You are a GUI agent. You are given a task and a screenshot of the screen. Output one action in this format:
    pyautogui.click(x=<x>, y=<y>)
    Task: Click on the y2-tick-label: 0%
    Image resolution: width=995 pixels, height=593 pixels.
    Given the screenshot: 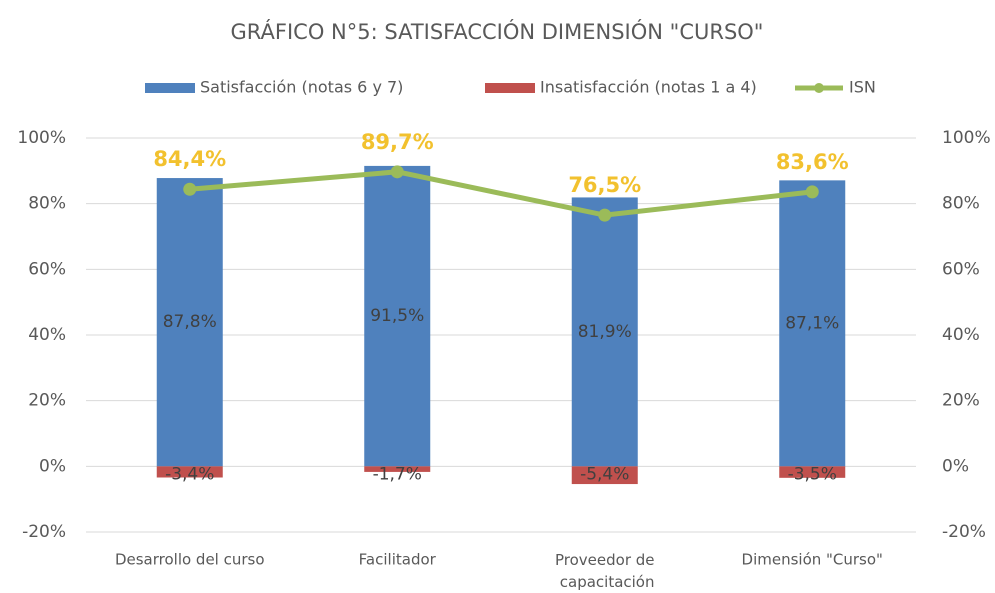 What is the action you would take?
    pyautogui.click(x=955, y=466)
    